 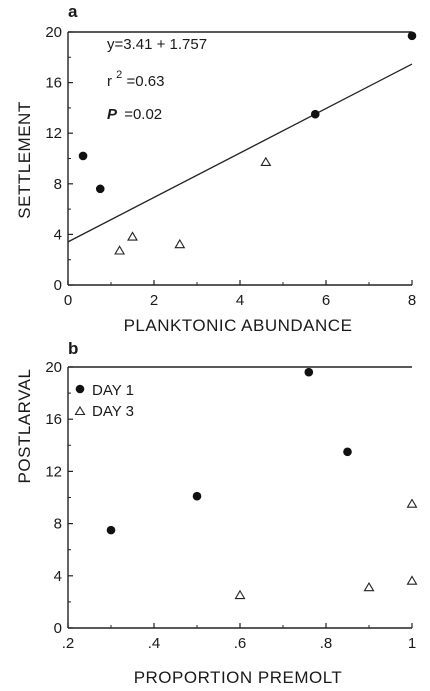 I want to click on x-tick-label: 4, so click(x=240, y=300).